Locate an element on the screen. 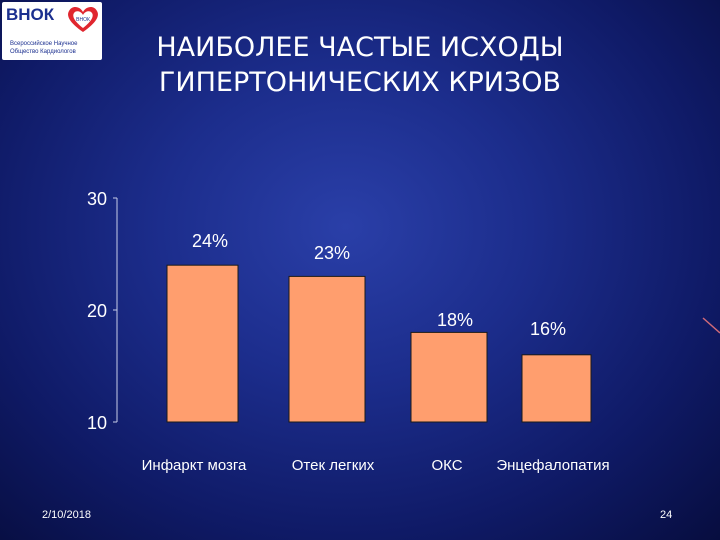  slide-title-line2: ГИПЕРТОНИЧЕСКИХ КРИЗОВ is located at coordinates (360, 82).